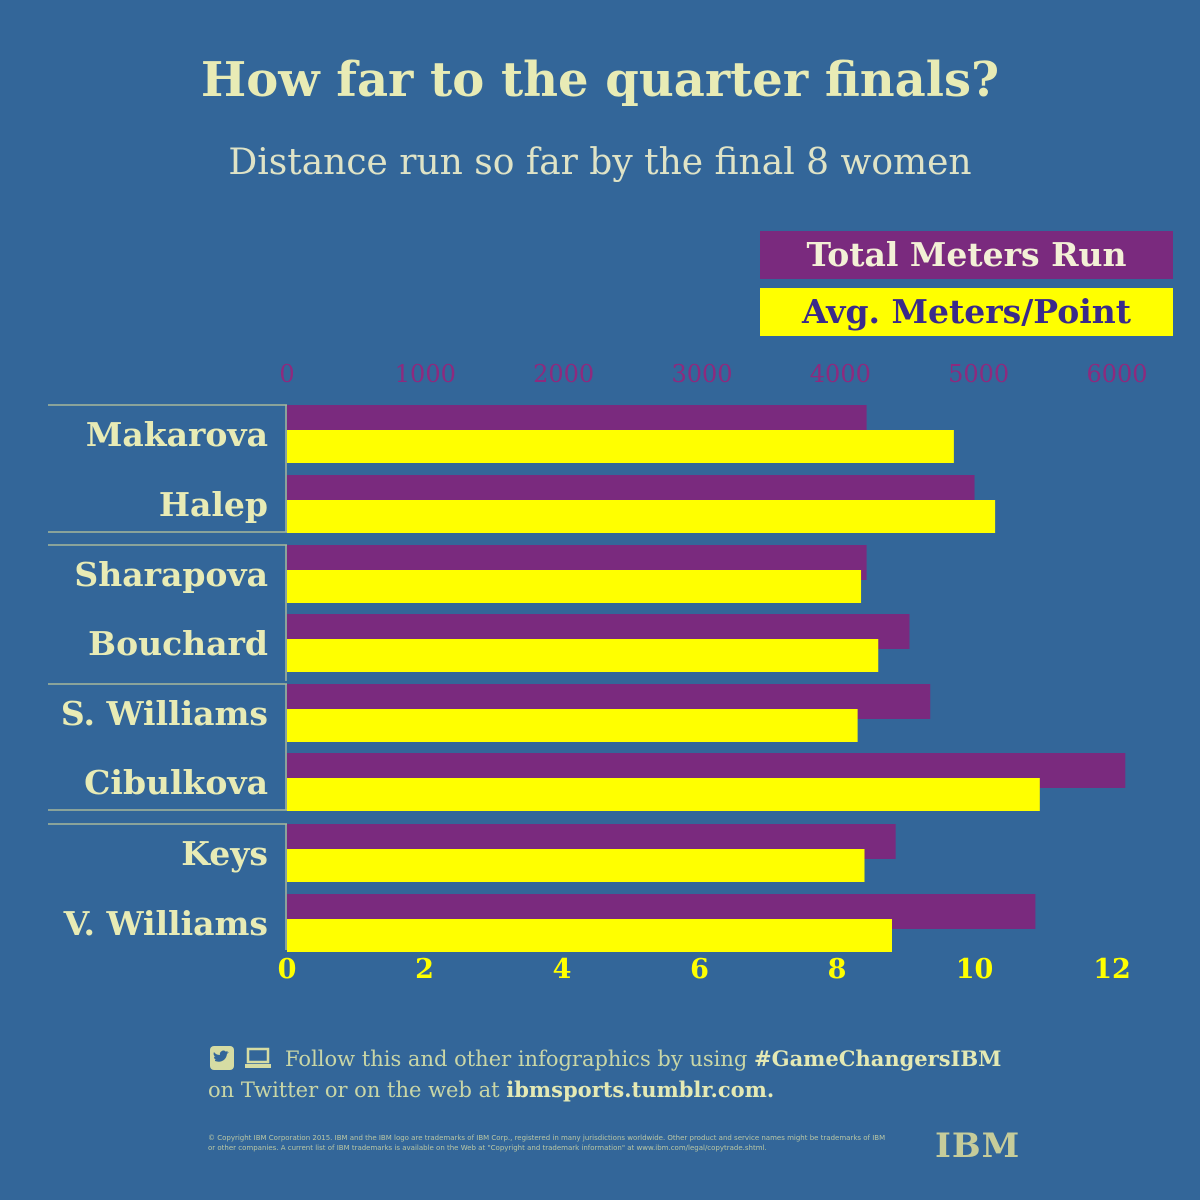 The height and width of the screenshot is (1200, 1200). Describe the element at coordinates (966, 312) in the screenshot. I see `legend-avg-meters-per-point: Avg. Meters/Point` at that location.